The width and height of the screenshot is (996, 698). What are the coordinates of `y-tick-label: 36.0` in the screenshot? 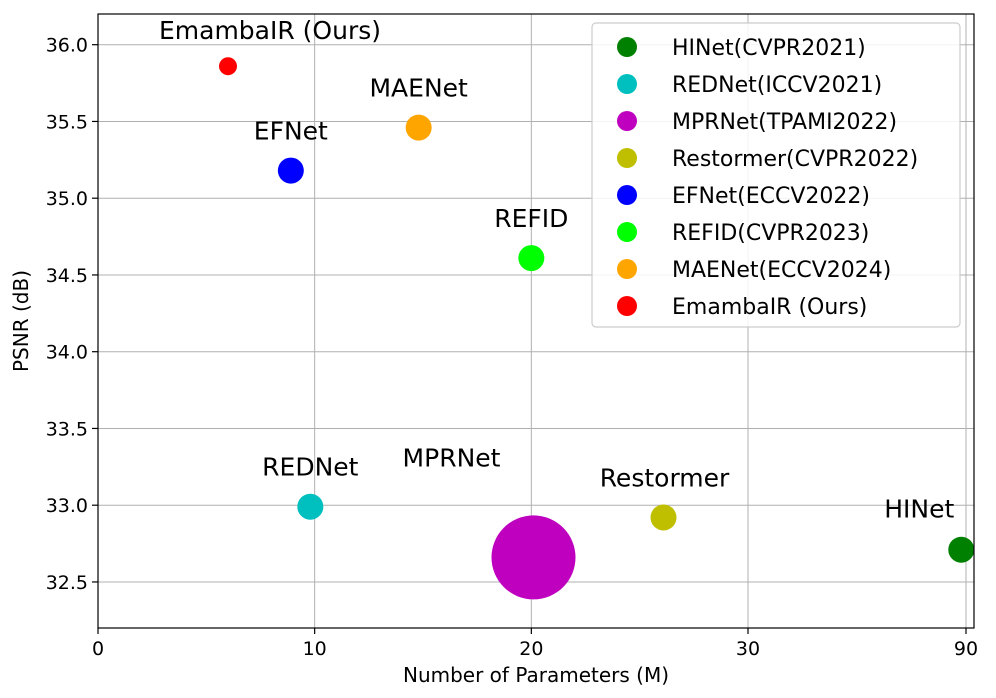 It's located at (67, 46).